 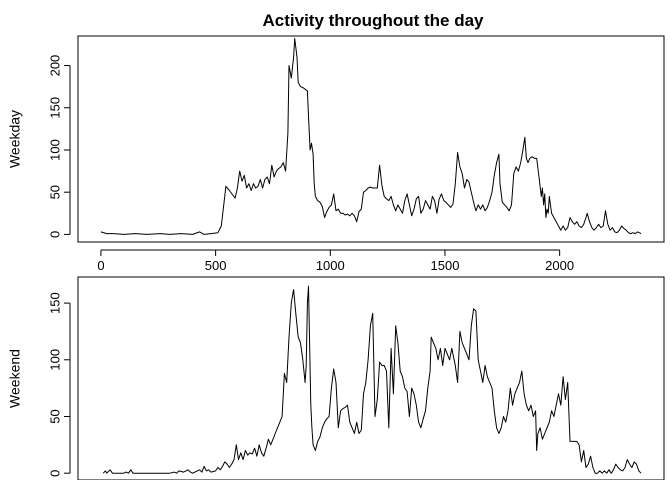 I want to click on weekday-y-axis: 0 50 100 150 200, so click(x=59, y=146).